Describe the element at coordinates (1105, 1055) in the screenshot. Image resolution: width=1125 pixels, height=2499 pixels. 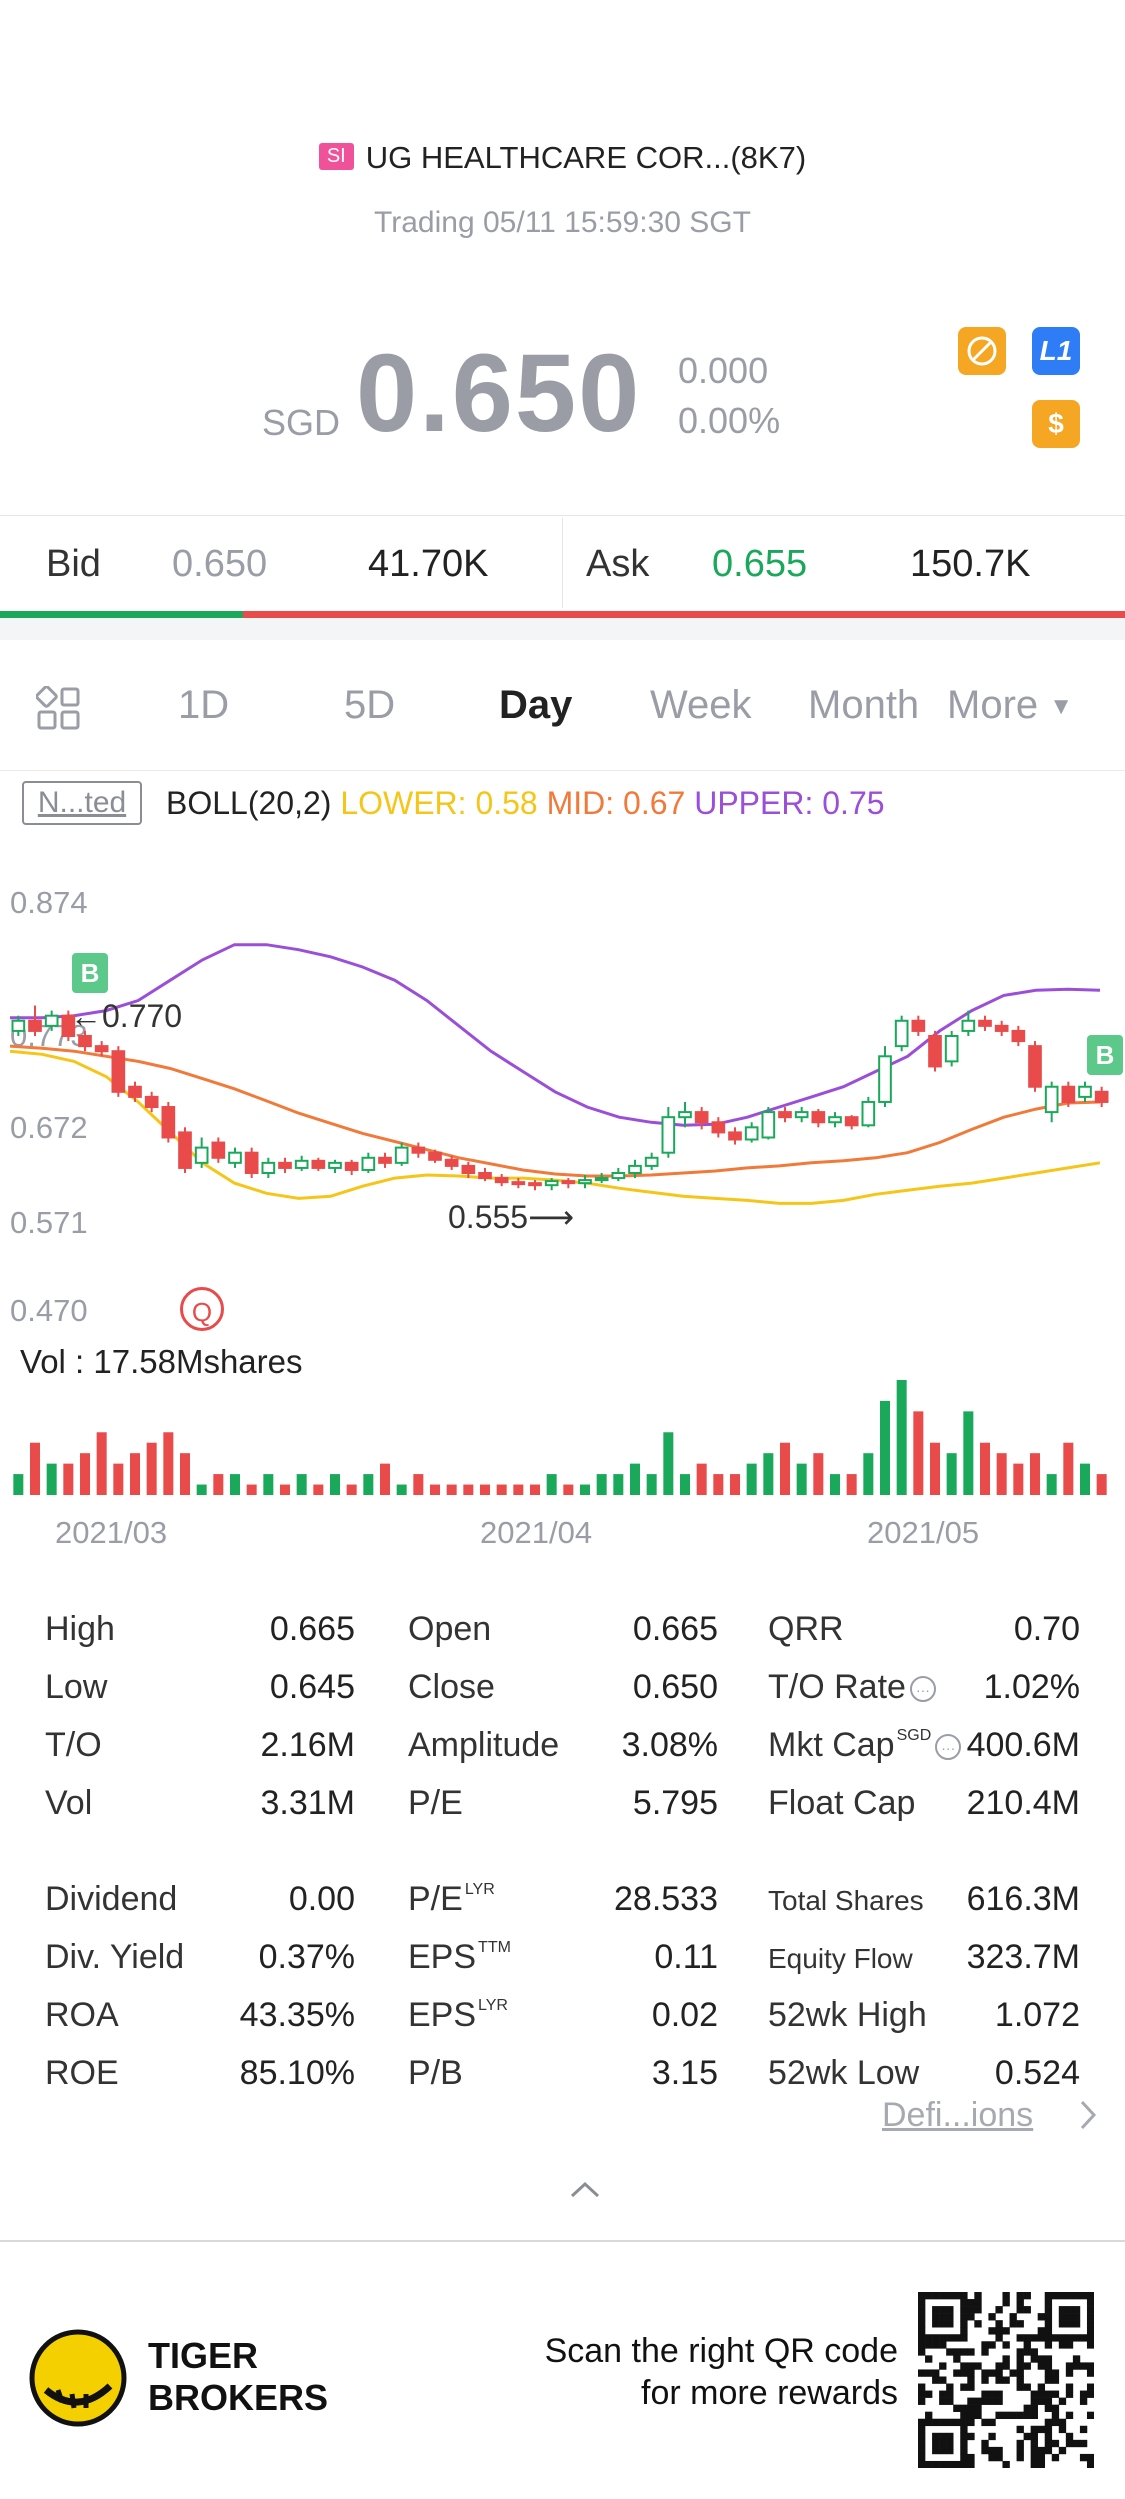
I see `buy-marker-right: B` at that location.